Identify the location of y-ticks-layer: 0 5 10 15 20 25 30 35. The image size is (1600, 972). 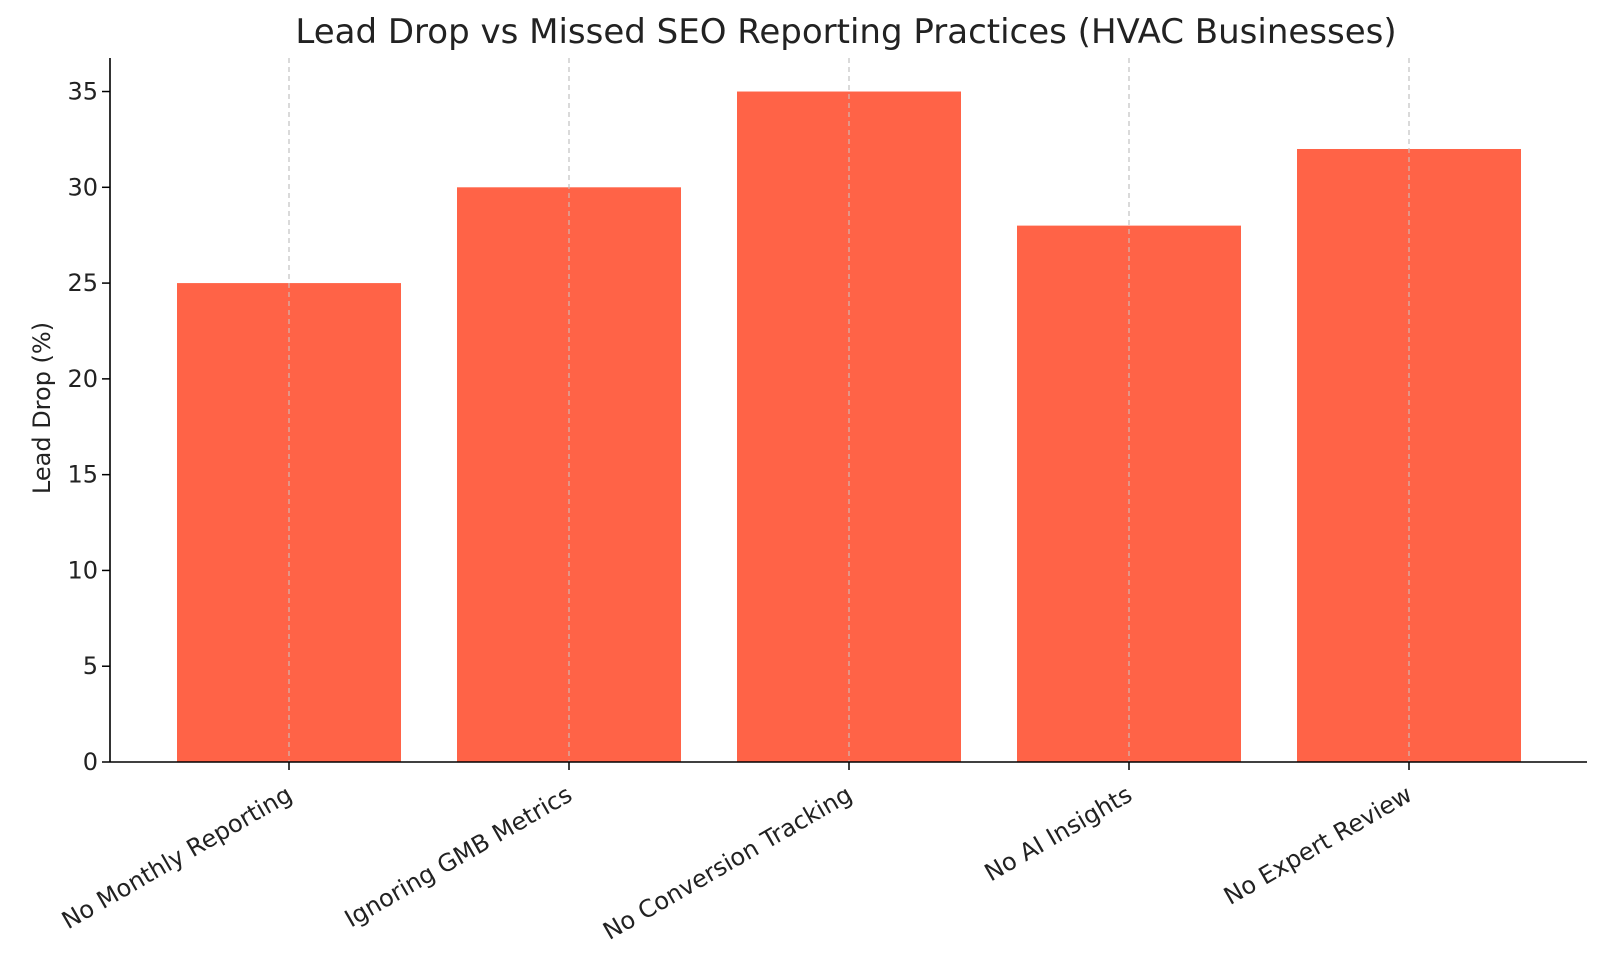
(88, 427).